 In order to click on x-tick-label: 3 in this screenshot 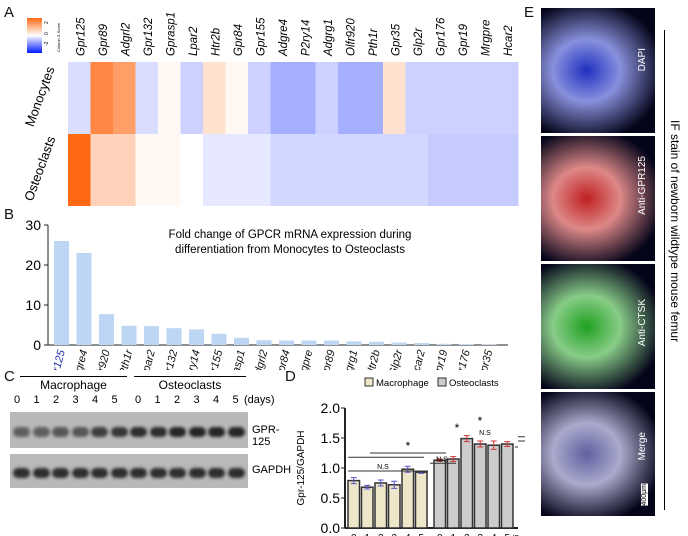, I will do `click(480, 534)`.